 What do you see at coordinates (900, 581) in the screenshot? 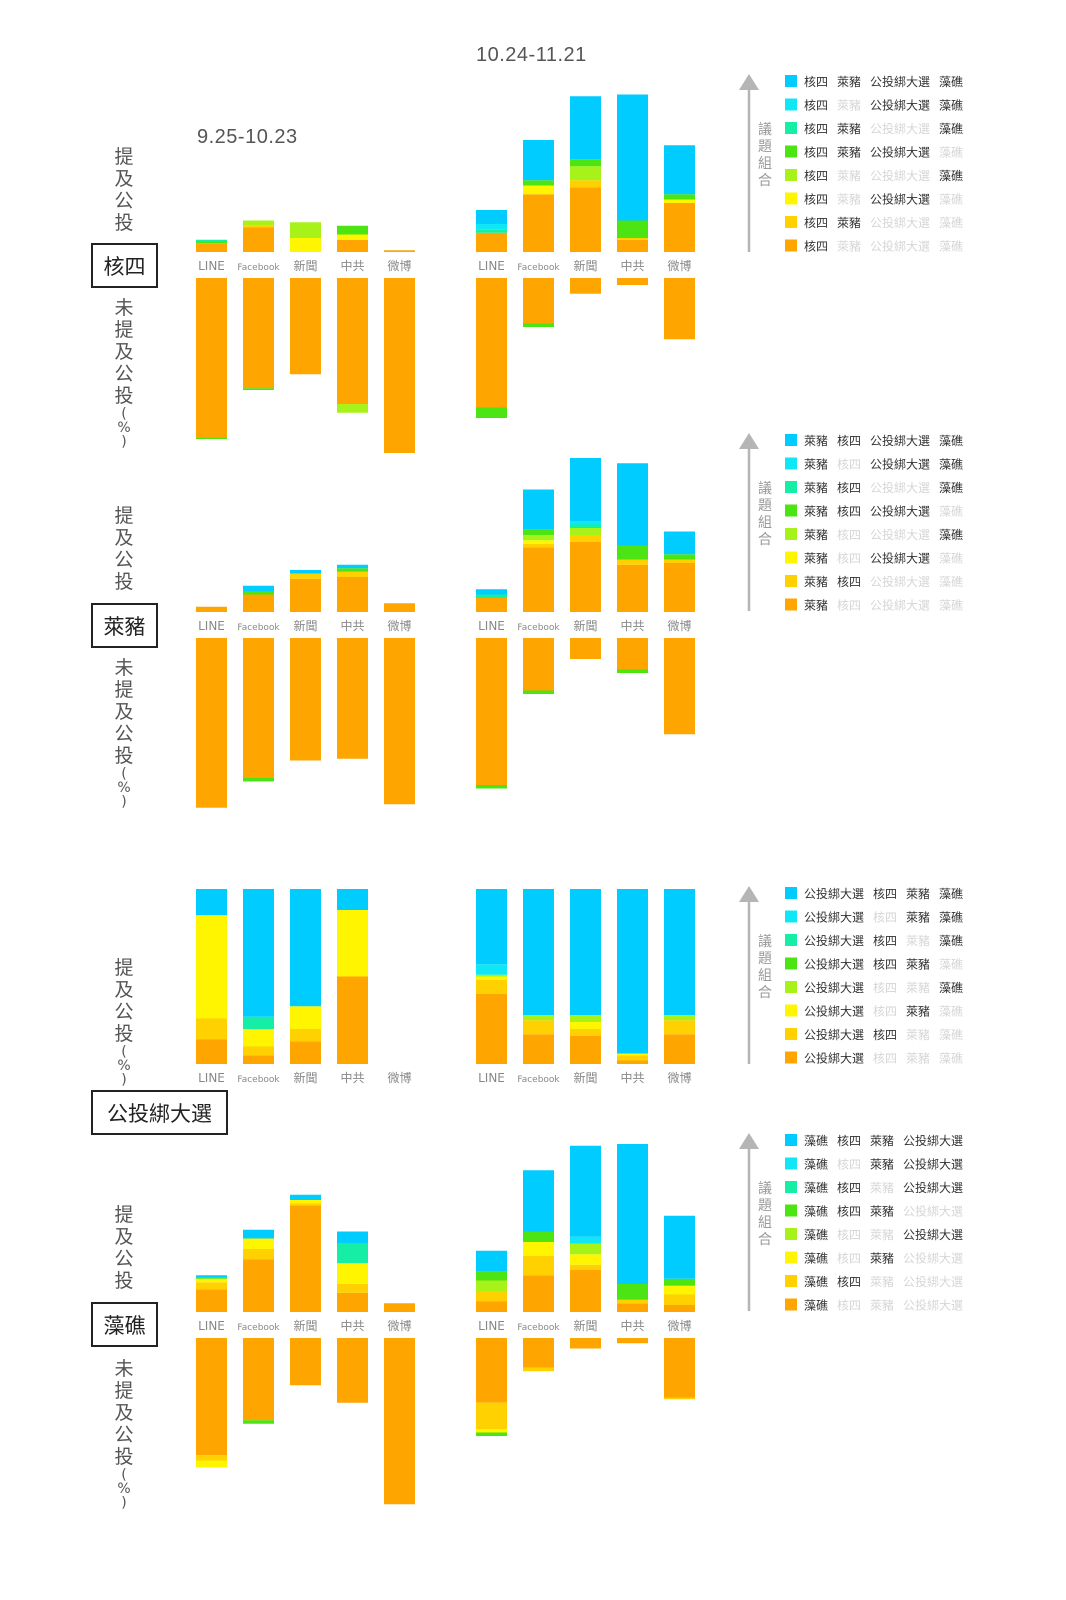
I see `legend-term-1-6-2: 公投綁大選` at bounding box center [900, 581].